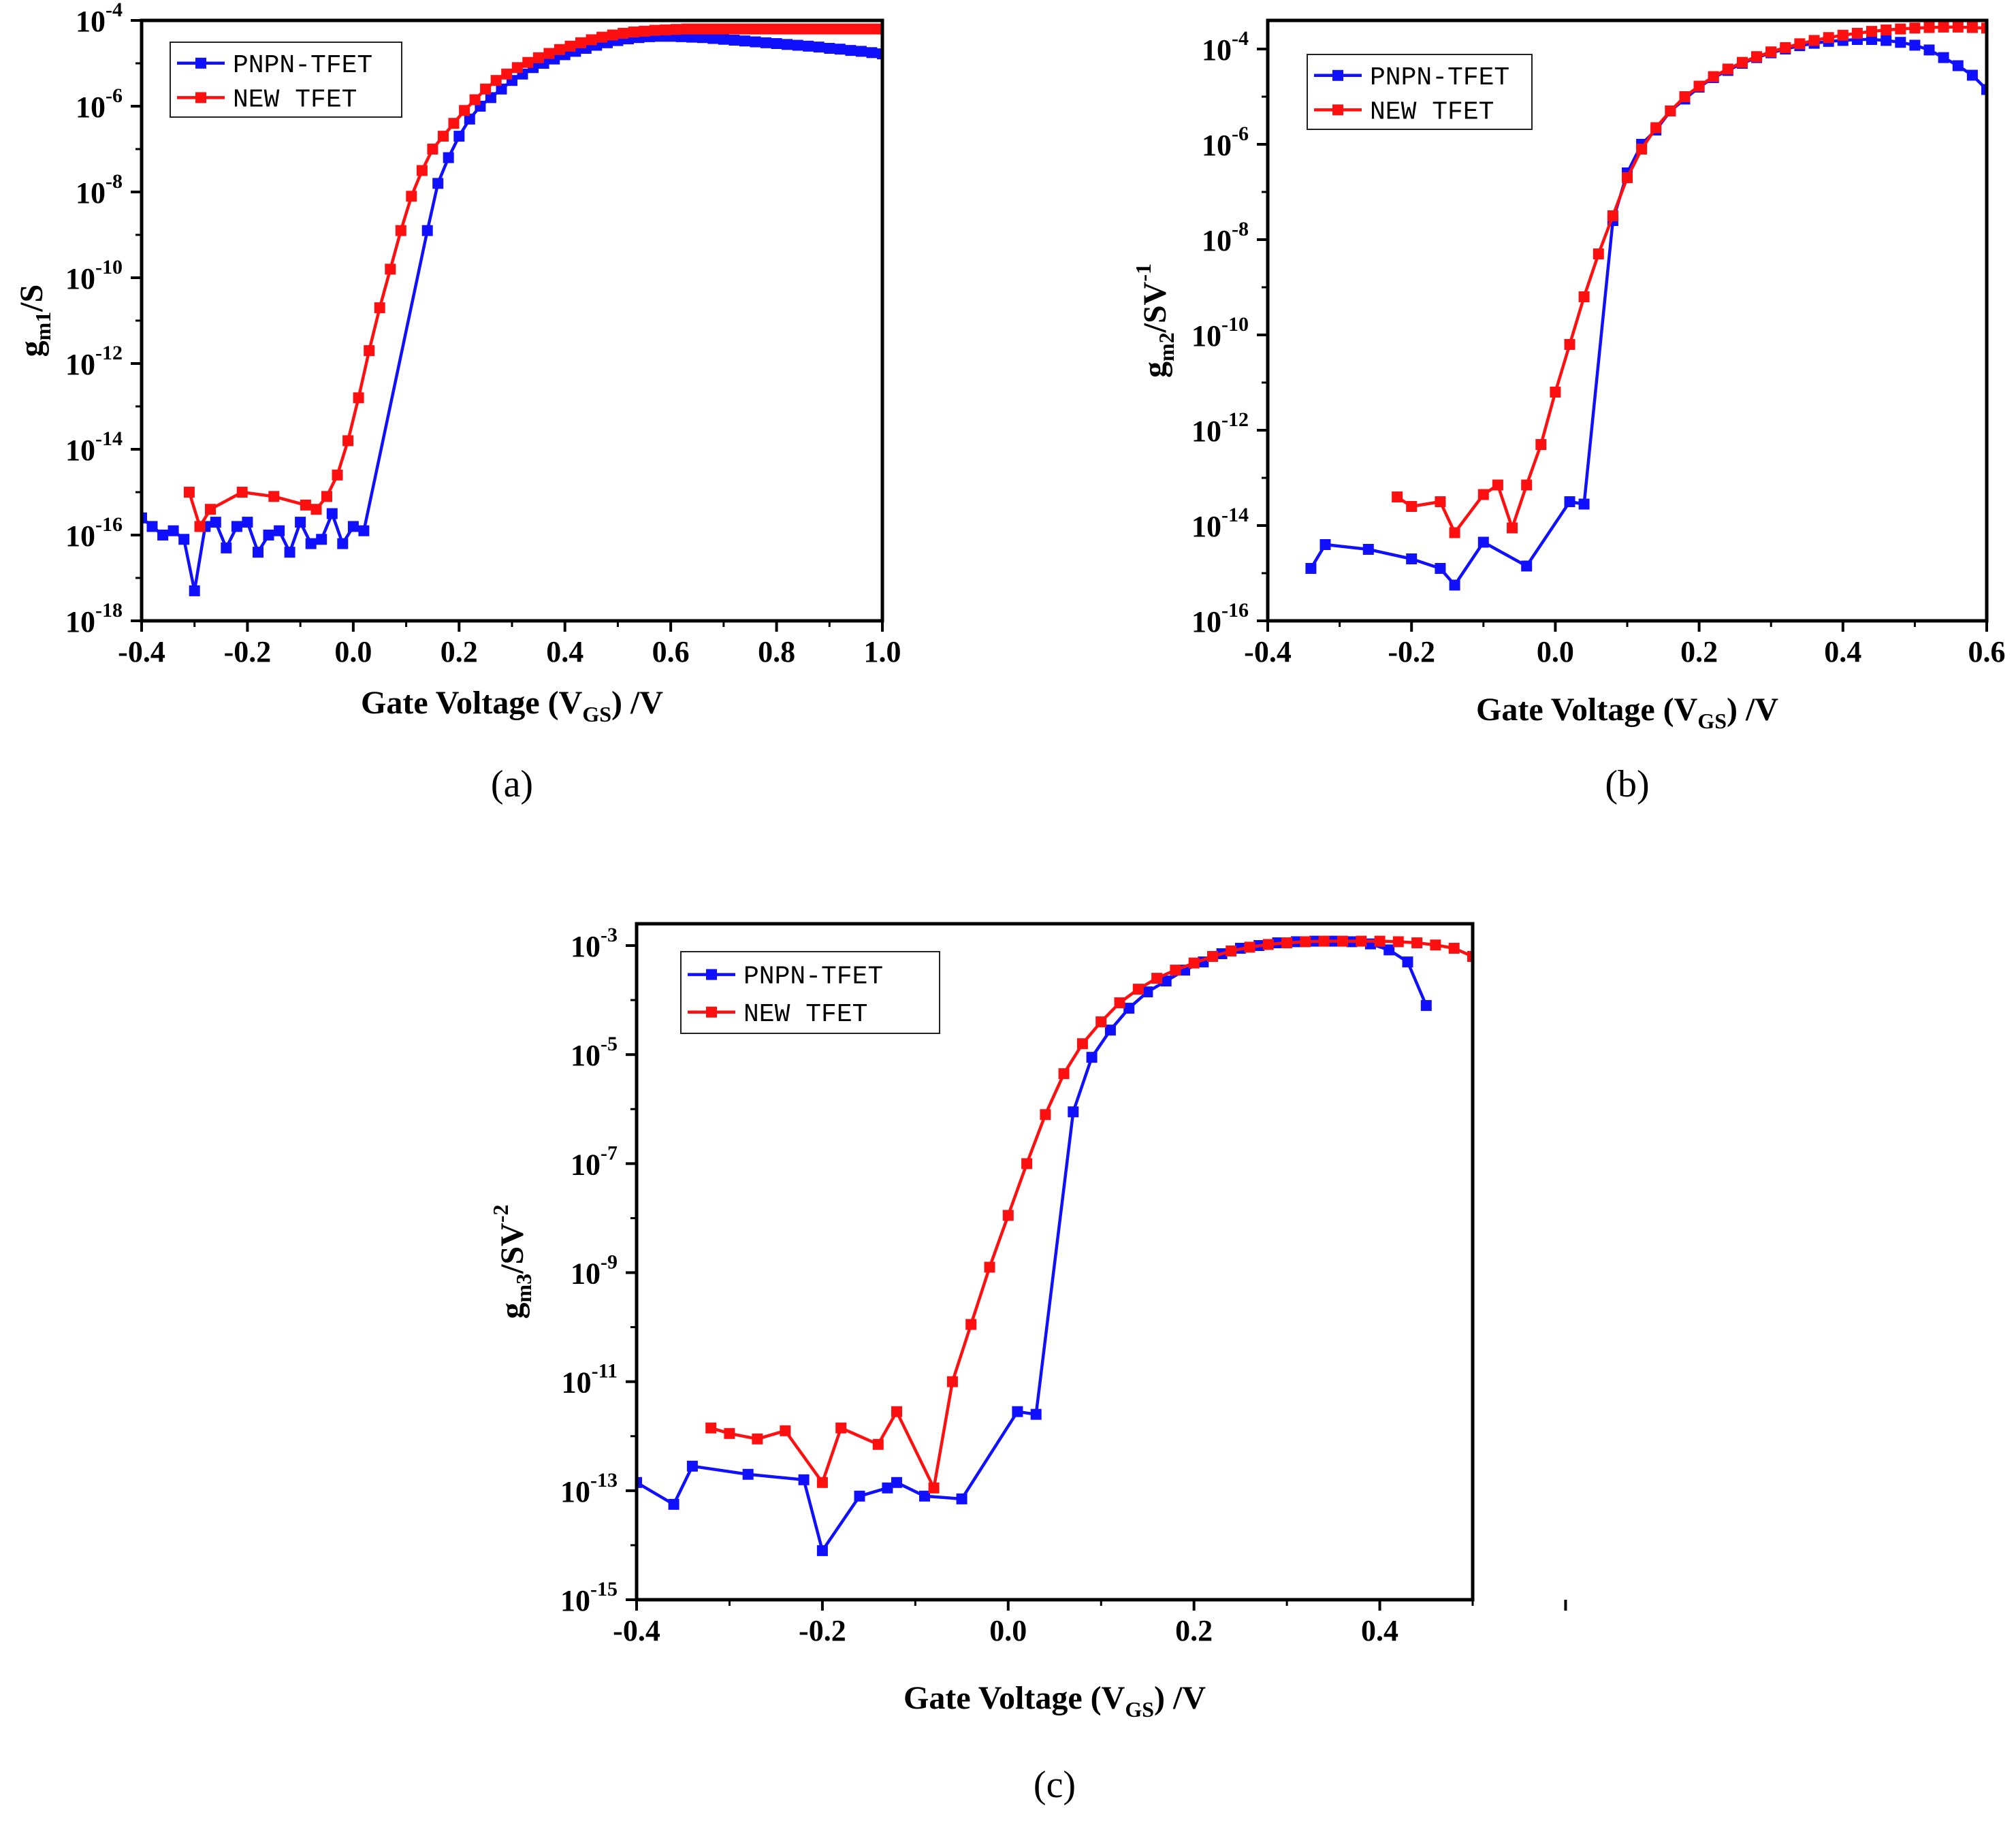  What do you see at coordinates (1689, 279) in the screenshot?
I see `chart-b-series-new-tfet` at bounding box center [1689, 279].